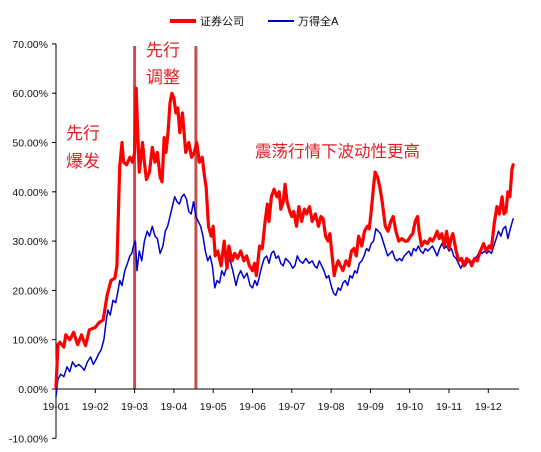  What do you see at coordinates (488, 407) in the screenshot?
I see `x-tick-label: 19-12` at bounding box center [488, 407].